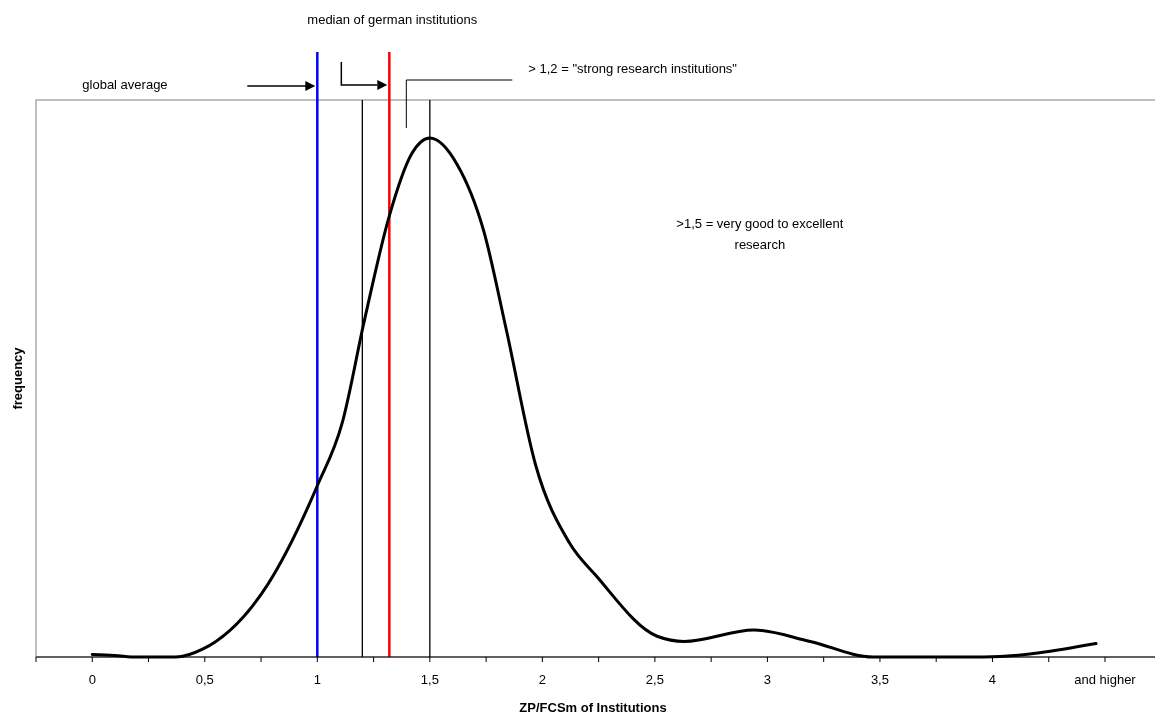 The width and height of the screenshot is (1155, 722). What do you see at coordinates (654, 679) in the screenshot?
I see `x-tick-label: 2,5` at bounding box center [654, 679].